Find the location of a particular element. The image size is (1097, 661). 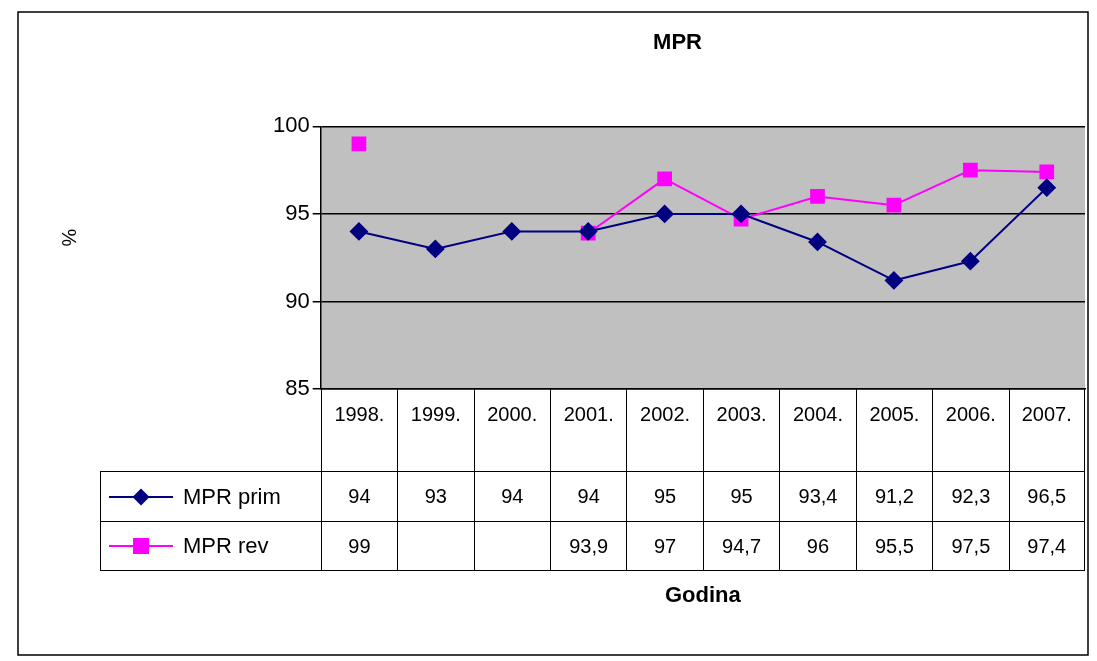

data-label: 95,5 is located at coordinates (894, 546).